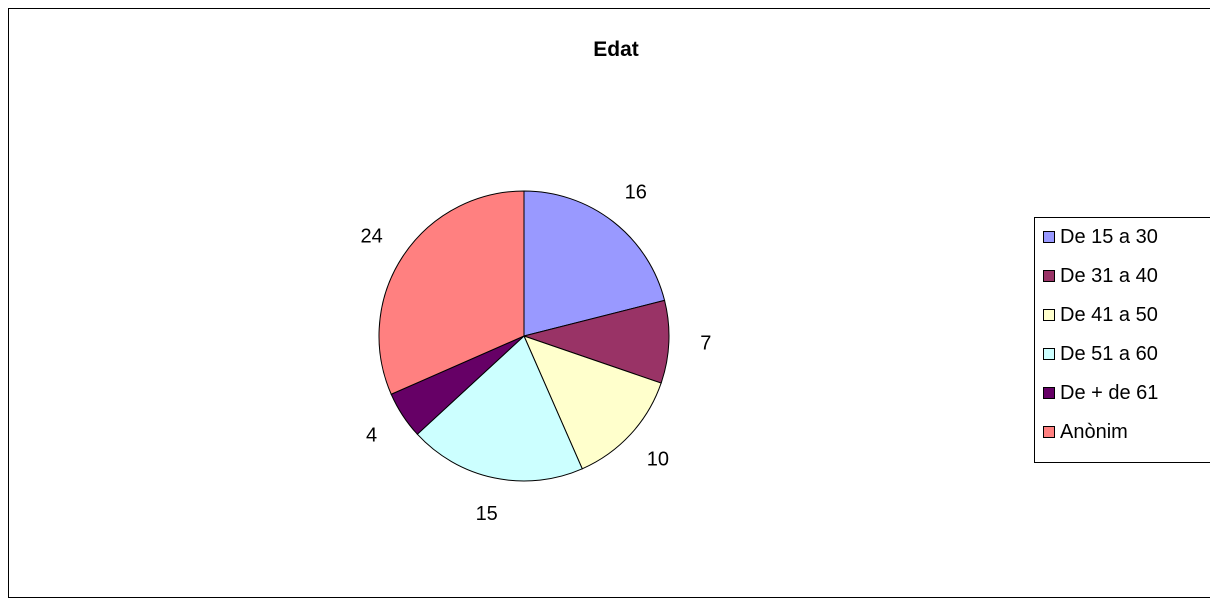 The image size is (1210, 598). What do you see at coordinates (705, 344) in the screenshot?
I see `data-label-31-40: 7` at bounding box center [705, 344].